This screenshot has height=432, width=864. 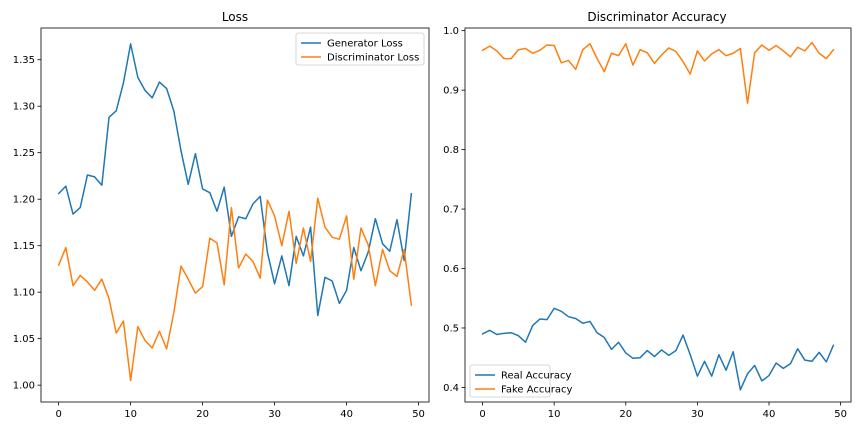 I want to click on accuracy-chart-title: Discriminator Accuracy, so click(x=656, y=17).